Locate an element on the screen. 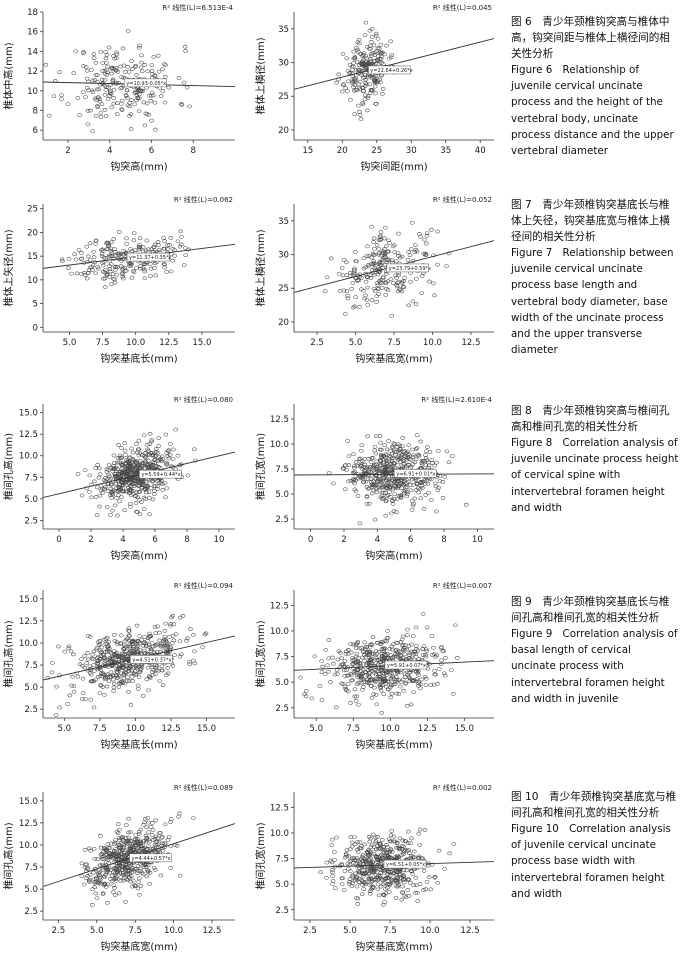 This screenshot has height=964, width=682. fit-label: y=22.64+0.26*x is located at coordinates (391, 71).